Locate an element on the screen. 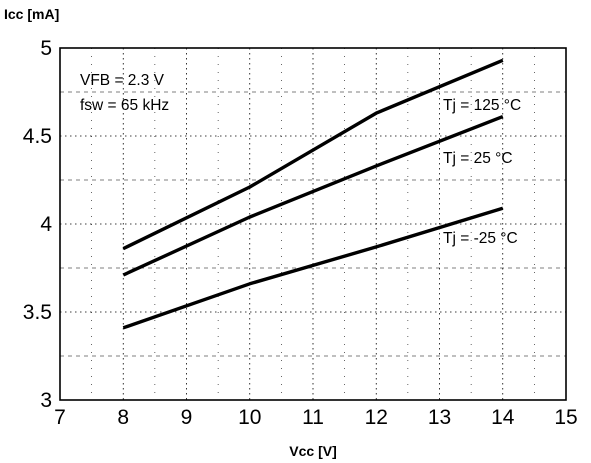 The width and height of the screenshot is (591, 463). x-tick-label: 7 is located at coordinates (60, 417).